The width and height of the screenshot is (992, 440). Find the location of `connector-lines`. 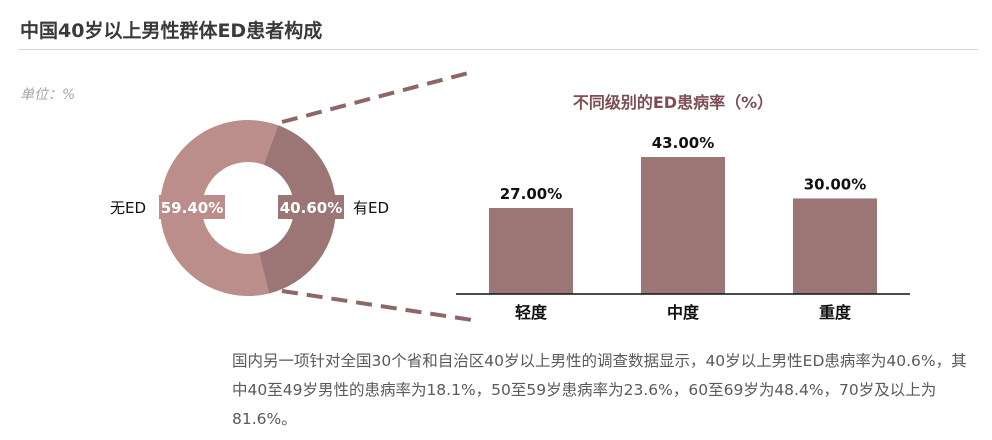

connector-lines is located at coordinates (377, 196).